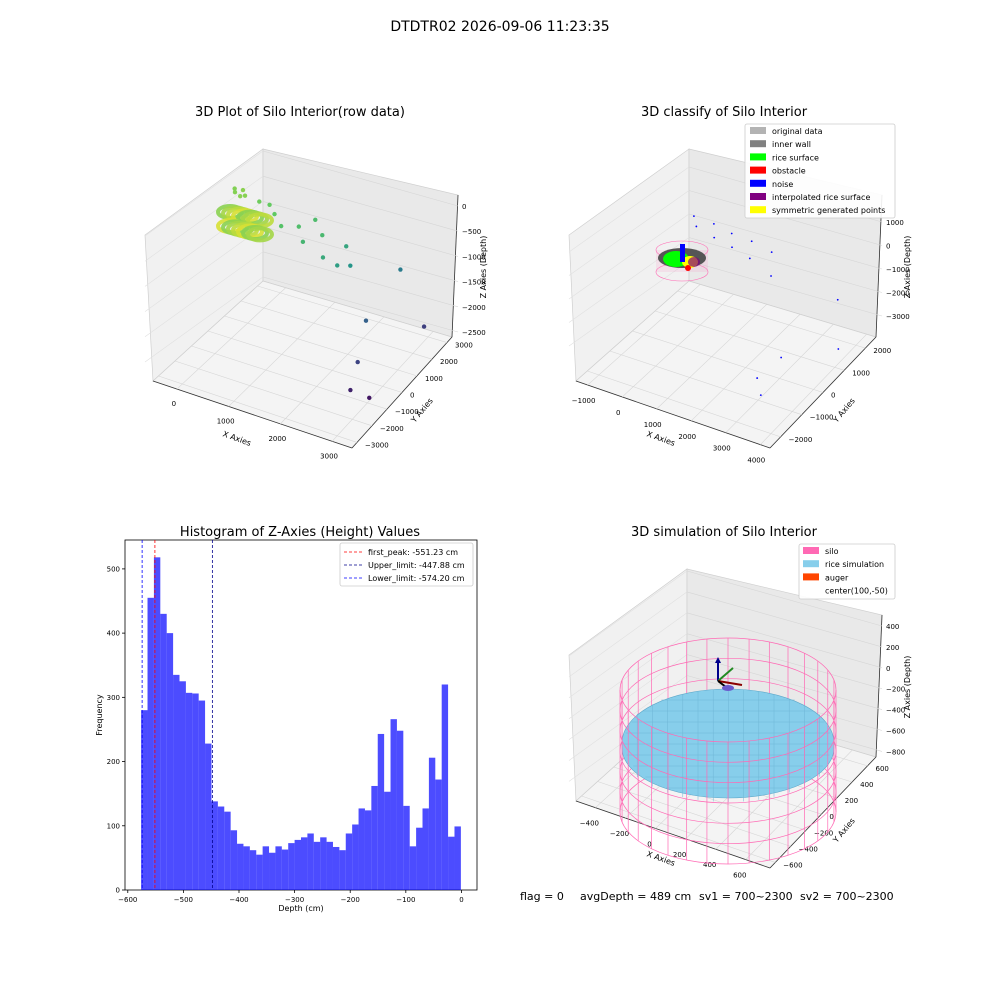  Describe the element at coordinates (808, 849) in the screenshot. I see `simulation-y-tick-label: −400` at that location.